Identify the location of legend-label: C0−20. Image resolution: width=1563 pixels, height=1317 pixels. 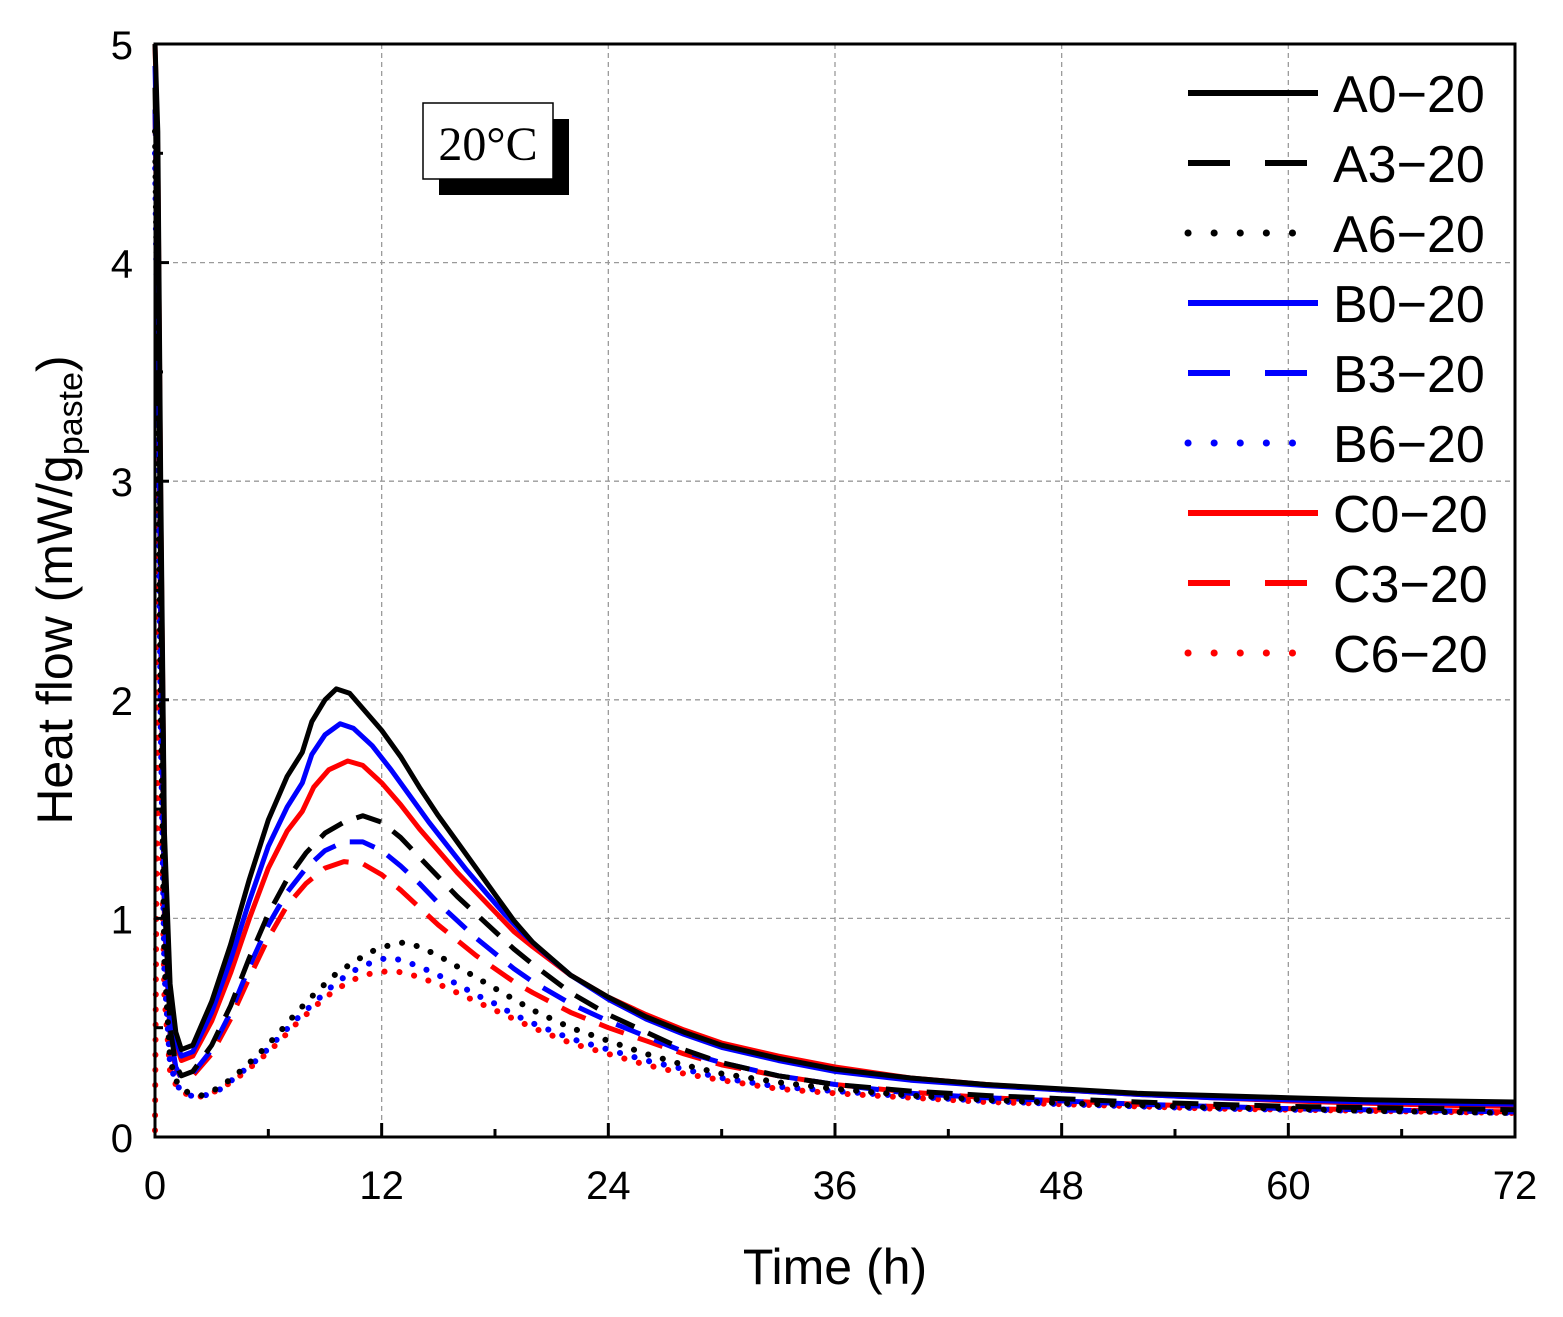
(1410, 515).